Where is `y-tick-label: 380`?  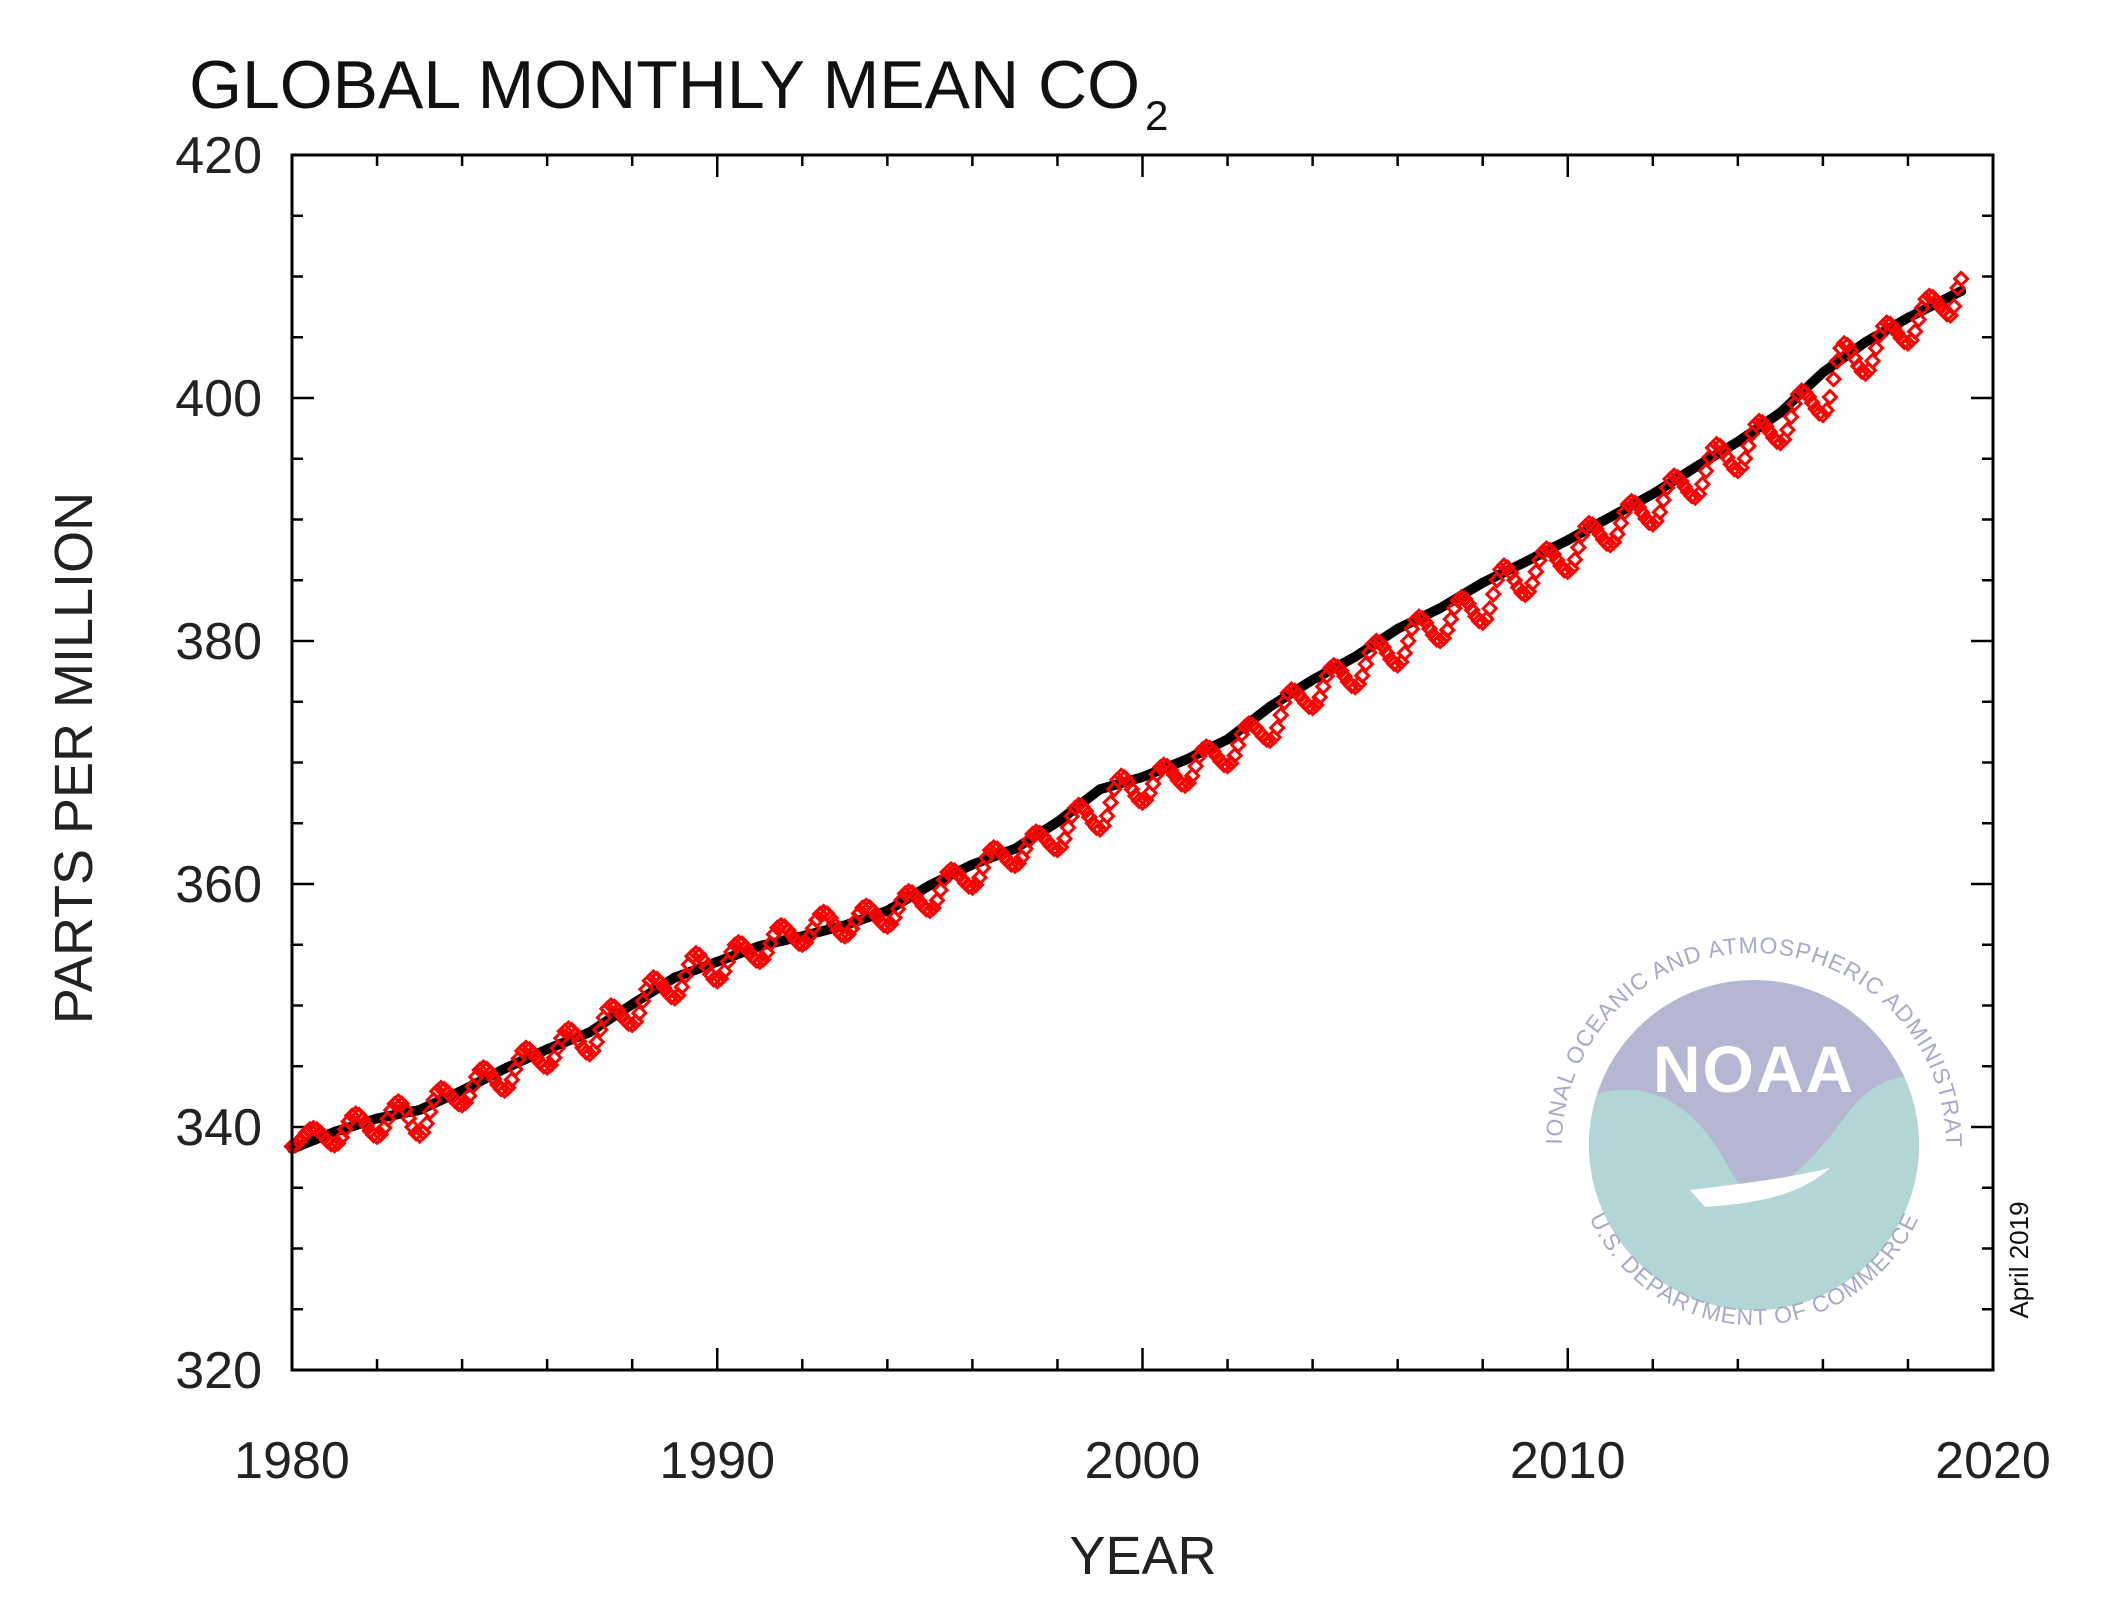 y-tick-label: 380 is located at coordinates (218, 642).